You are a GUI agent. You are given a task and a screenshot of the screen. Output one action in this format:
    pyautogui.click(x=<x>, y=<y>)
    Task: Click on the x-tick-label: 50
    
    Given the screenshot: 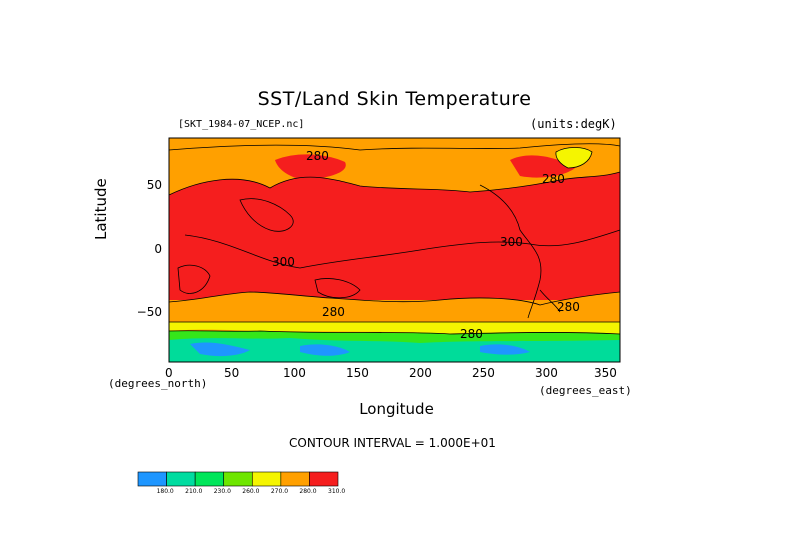 What is the action you would take?
    pyautogui.click(x=232, y=373)
    